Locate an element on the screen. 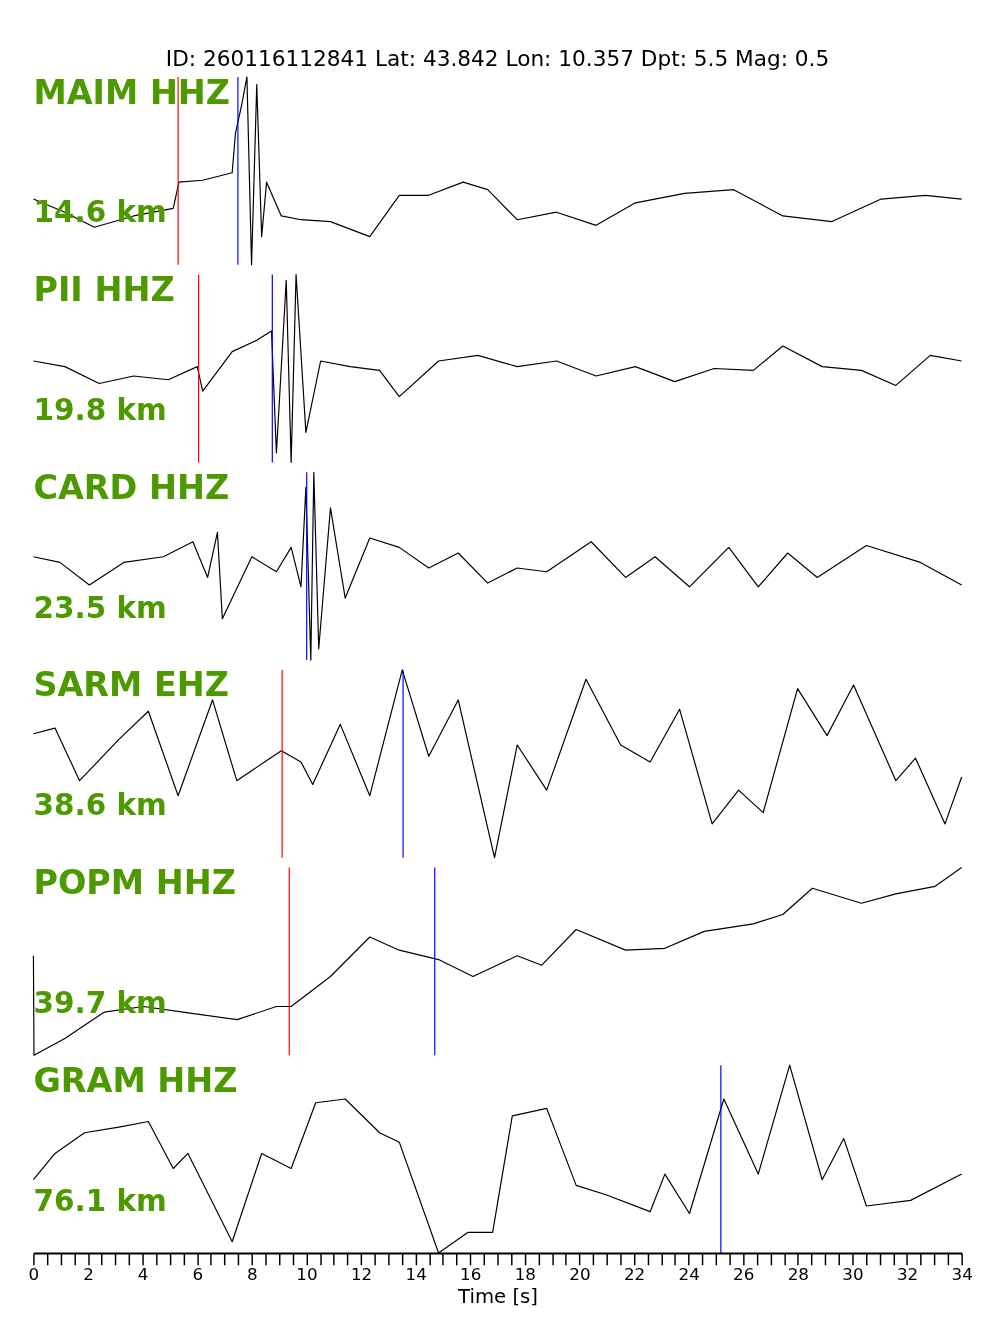 The width and height of the screenshot is (1000, 1333). x-tick-label: 24 is located at coordinates (689, 1274).